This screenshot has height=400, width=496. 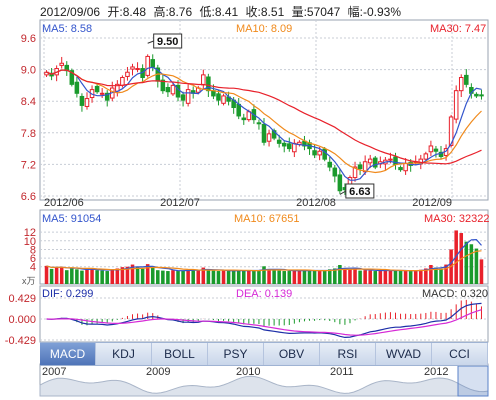 What do you see at coordinates (68, 354) in the screenshot?
I see `tab-macd: MACD` at bounding box center [68, 354].